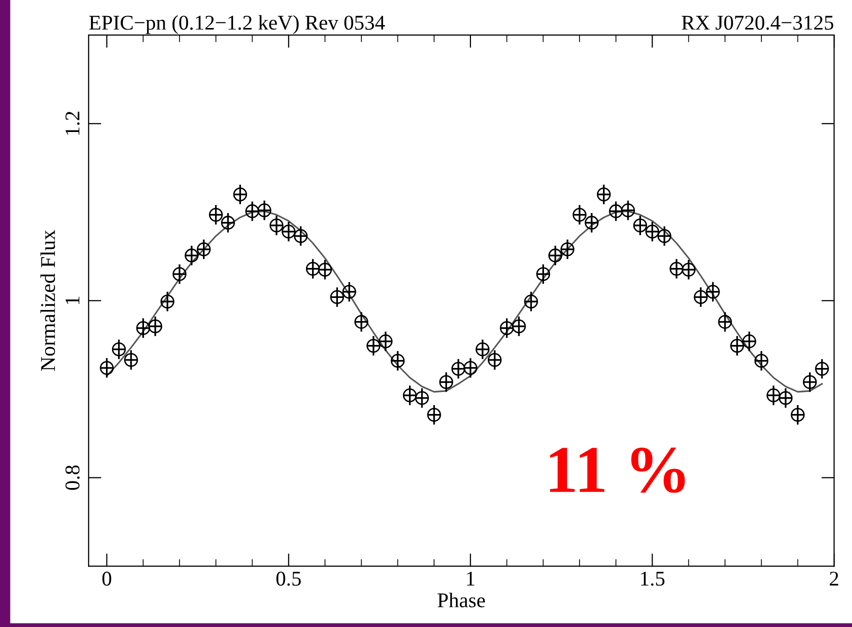  What do you see at coordinates (73, 300) in the screenshot?
I see `y-tick-label: 1` at bounding box center [73, 300].